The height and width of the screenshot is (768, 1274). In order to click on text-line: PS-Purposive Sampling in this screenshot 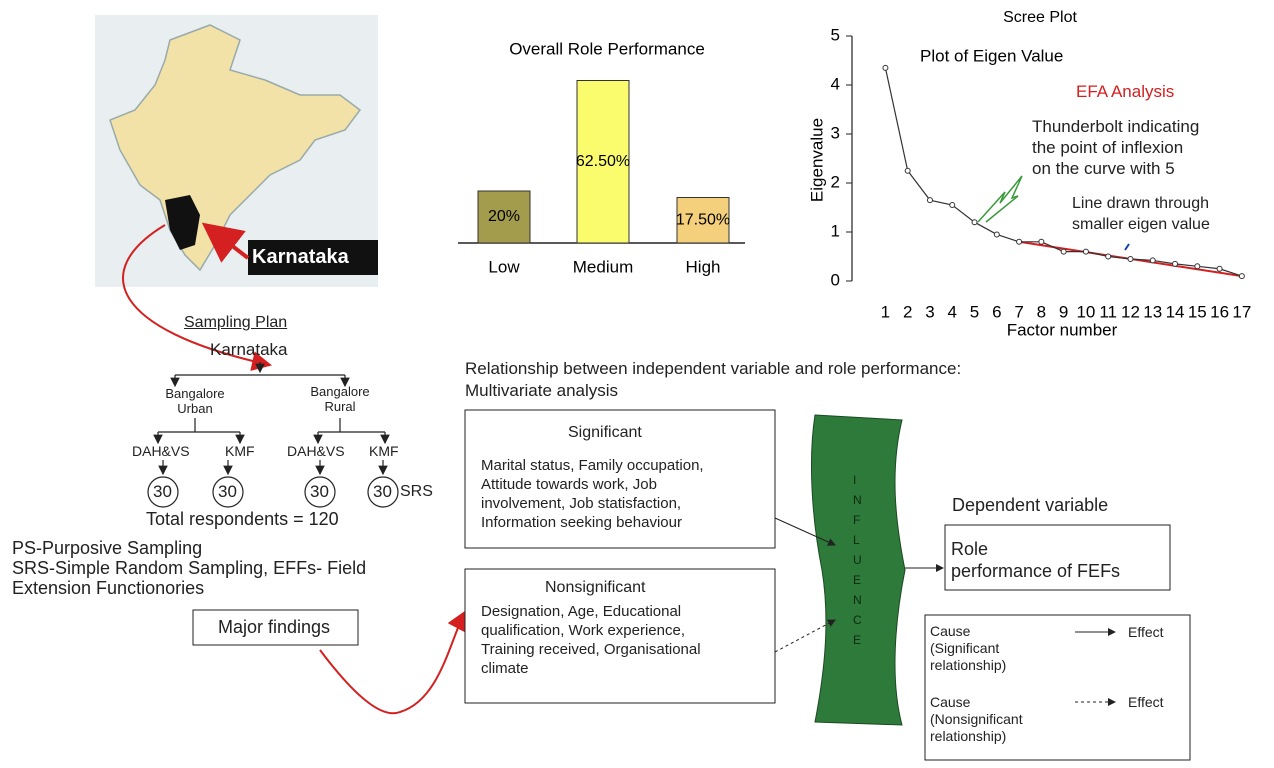, I will do `click(107, 548)`.